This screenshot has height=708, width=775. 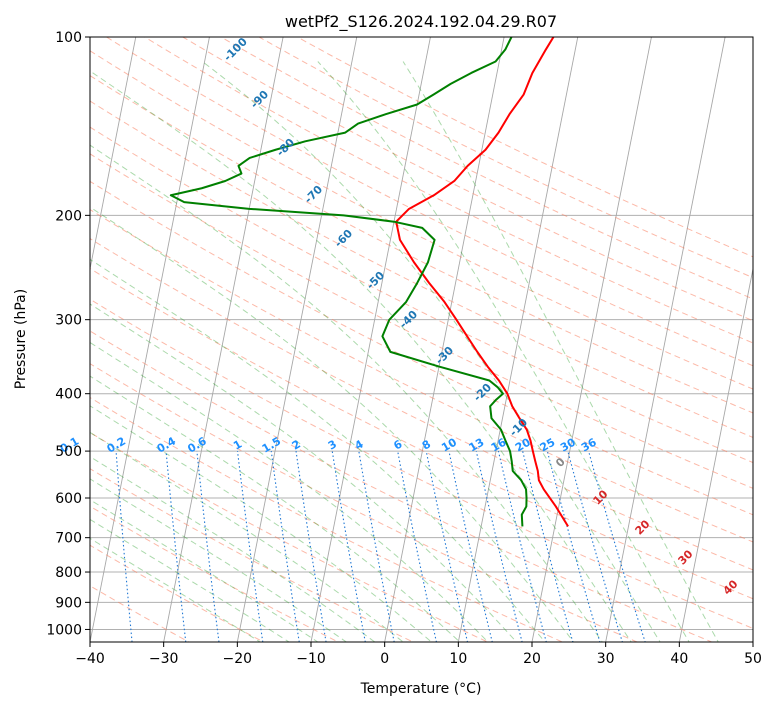 I want to click on moist-adiabat-label: 10, so click(x=601, y=497).